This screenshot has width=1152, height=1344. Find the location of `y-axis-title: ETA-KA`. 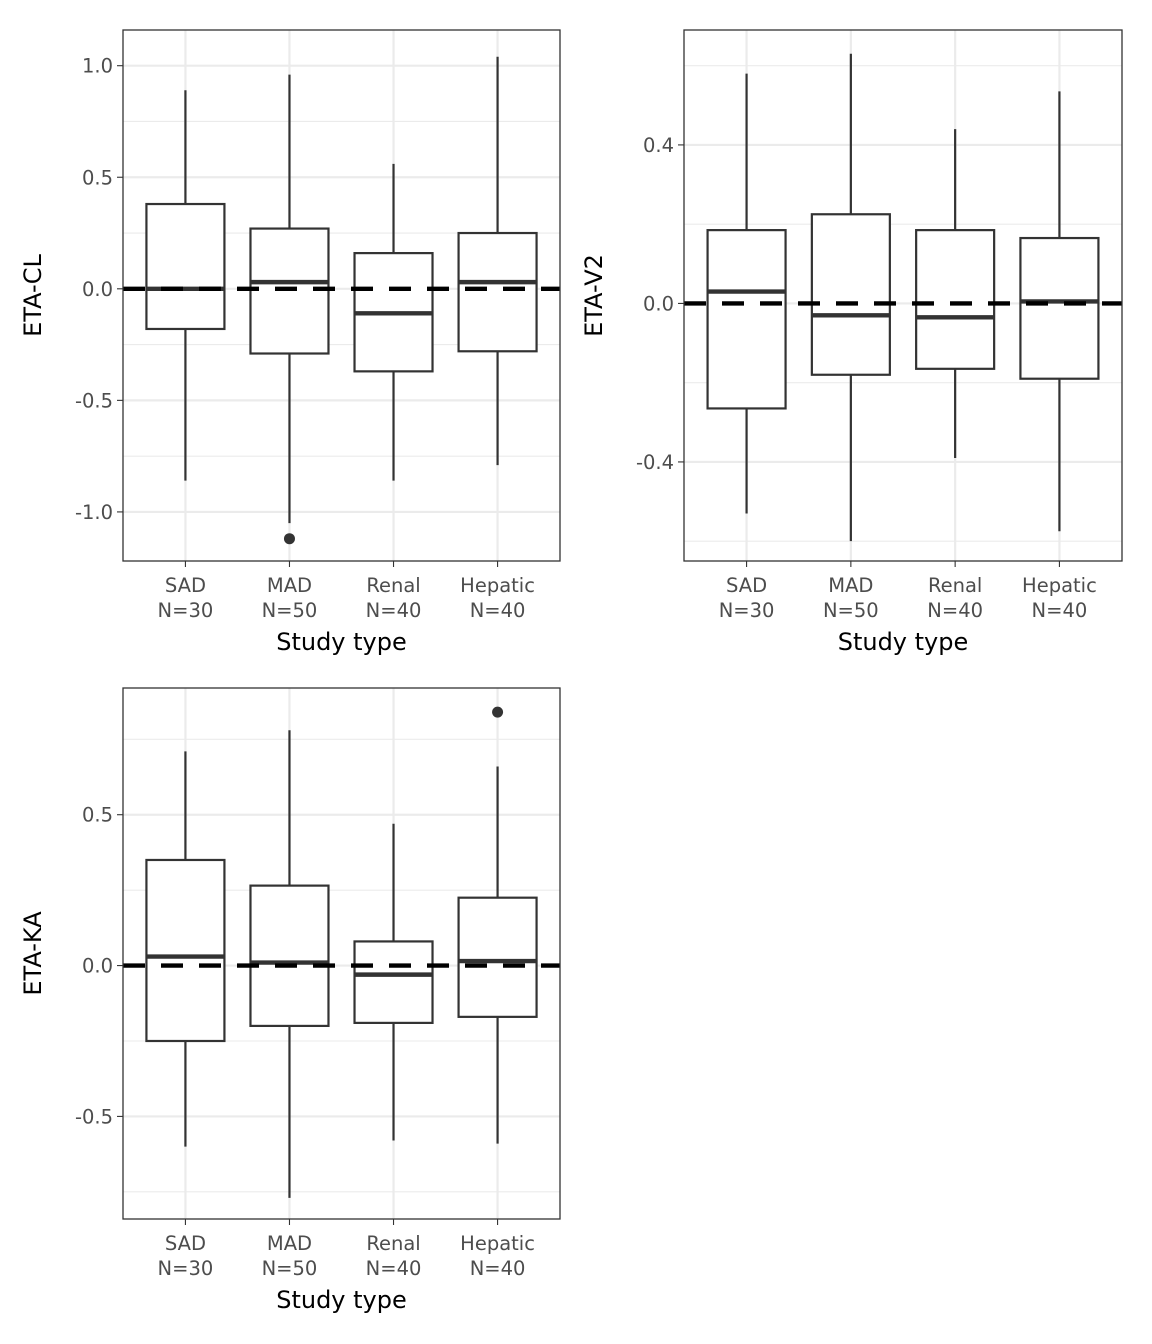

y-axis-title: ETA-KA is located at coordinates (33, 953).